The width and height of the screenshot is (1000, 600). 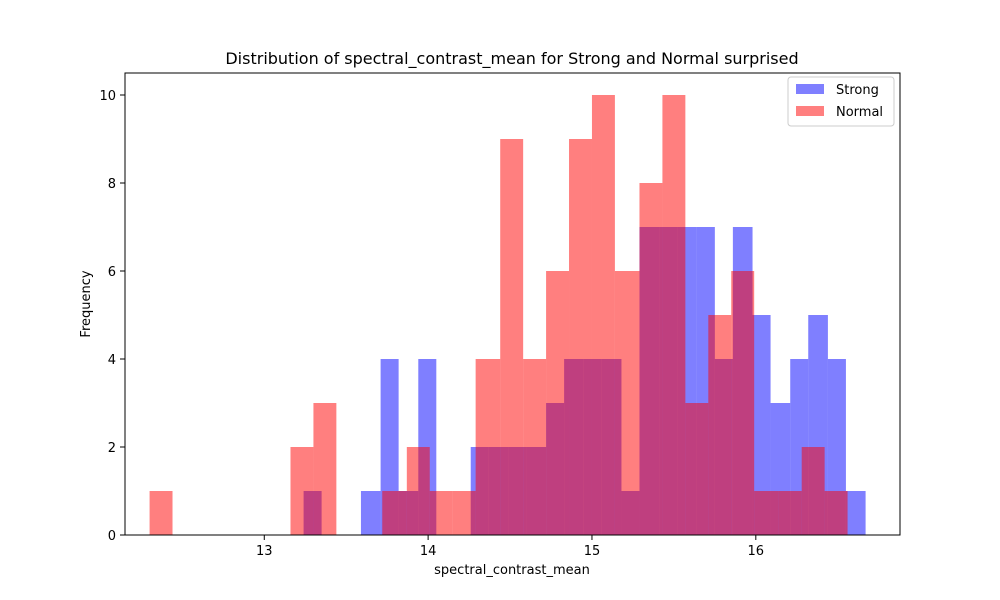 I want to click on legend-label-normal: Normal, so click(x=859, y=112).